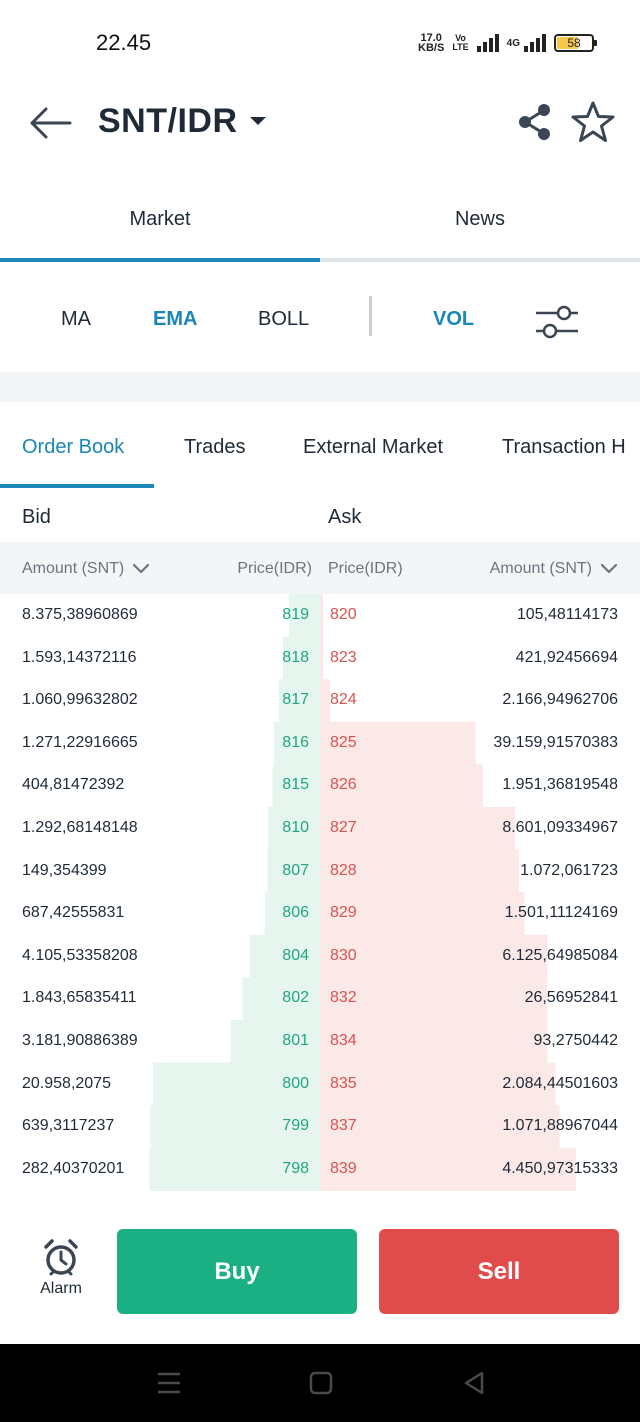 This screenshot has height=1422, width=640. Describe the element at coordinates (560, 1168) in the screenshot. I see `ask-amount-cell: 4.450,97315333` at that location.